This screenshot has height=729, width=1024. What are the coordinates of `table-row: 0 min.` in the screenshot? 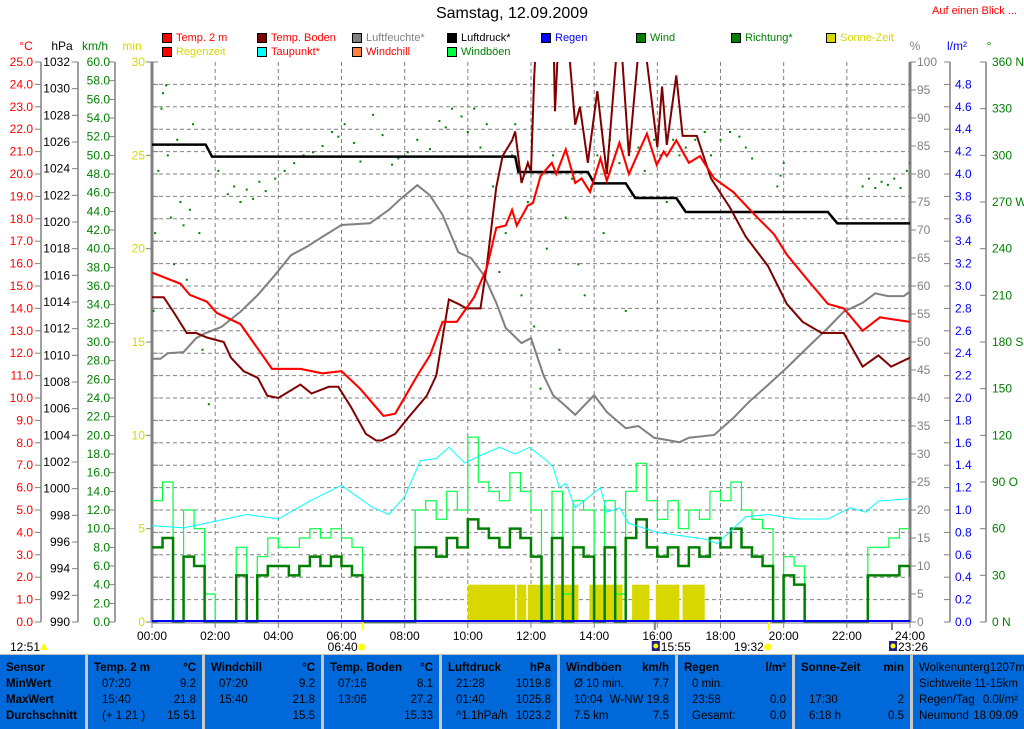 It's located at (735, 686).